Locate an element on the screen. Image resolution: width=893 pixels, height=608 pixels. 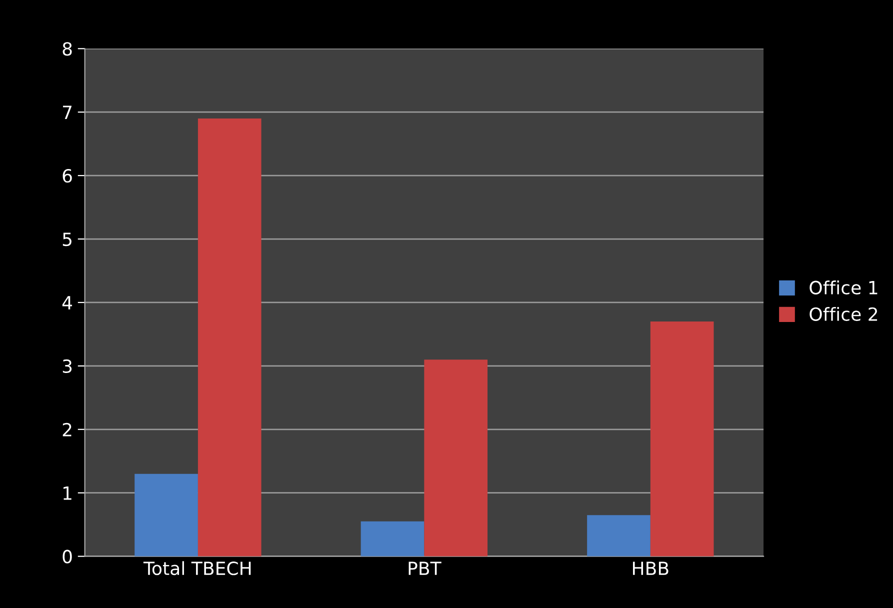
y-tick-label: 7 is located at coordinates (67, 112).